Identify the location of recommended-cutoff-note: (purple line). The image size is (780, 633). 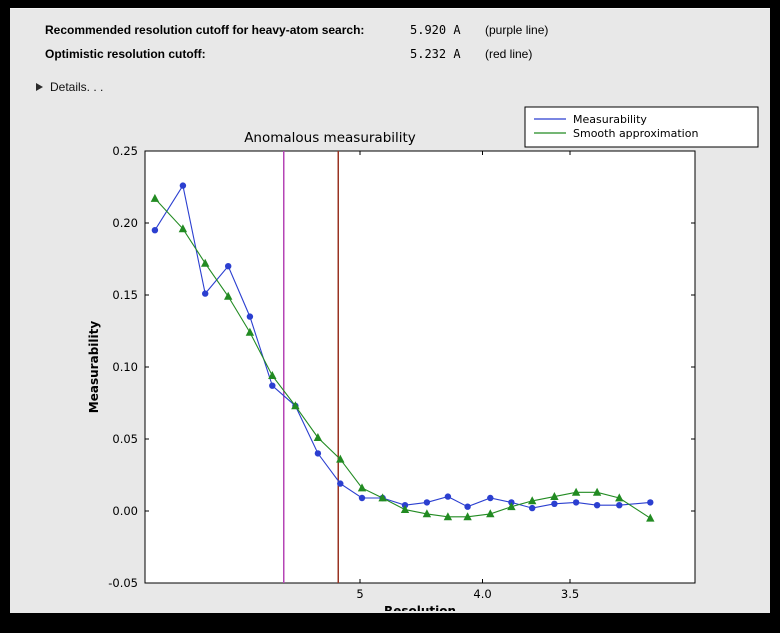
(517, 30).